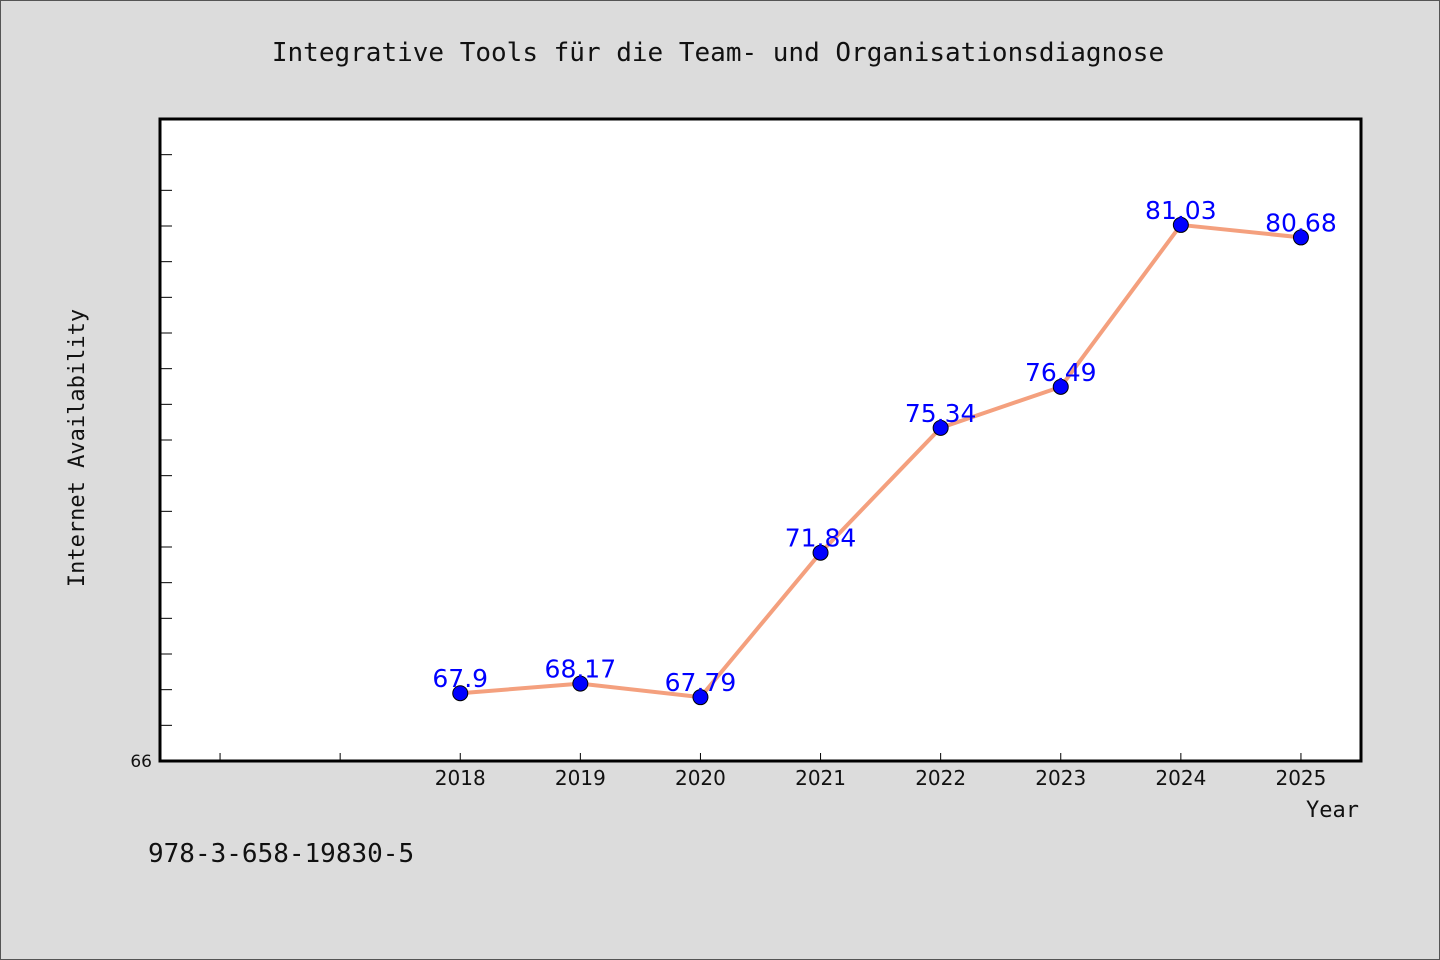  I want to click on x-tick-label: 2025, so click(1300, 778).